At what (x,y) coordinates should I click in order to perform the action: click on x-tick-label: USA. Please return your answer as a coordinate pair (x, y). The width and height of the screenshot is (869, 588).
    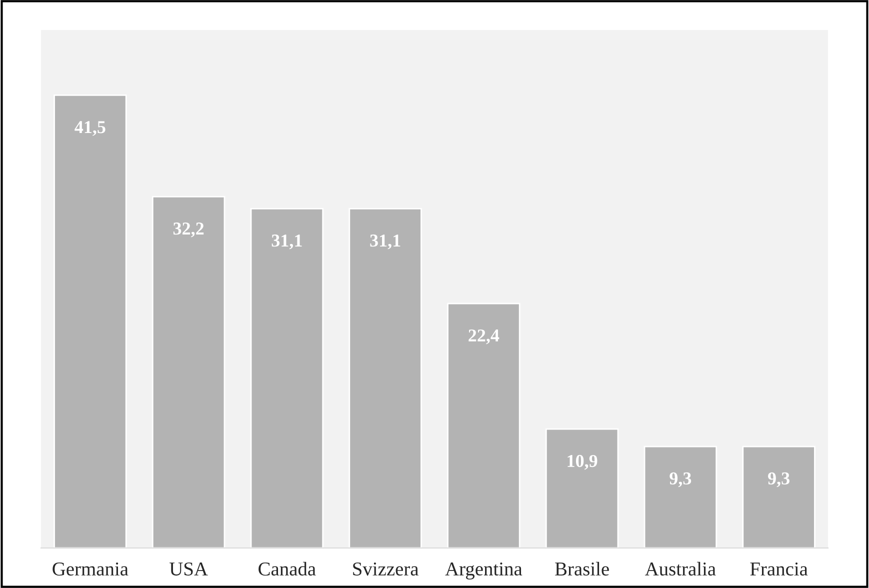
    Looking at the image, I should click on (189, 569).